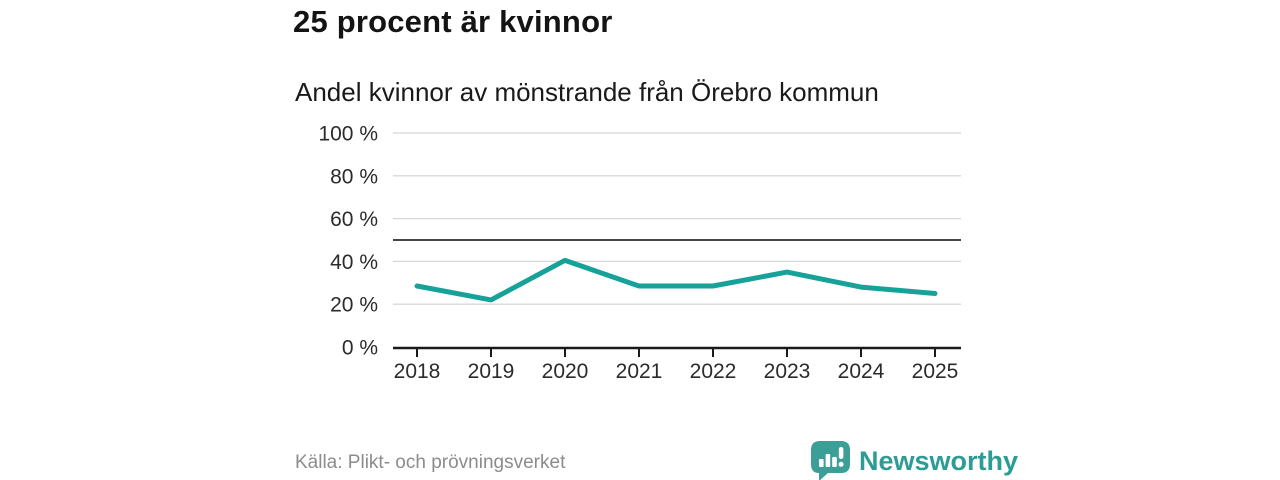 This screenshot has width=1280, height=480. I want to click on x-tick-label: 2023, so click(787, 371).